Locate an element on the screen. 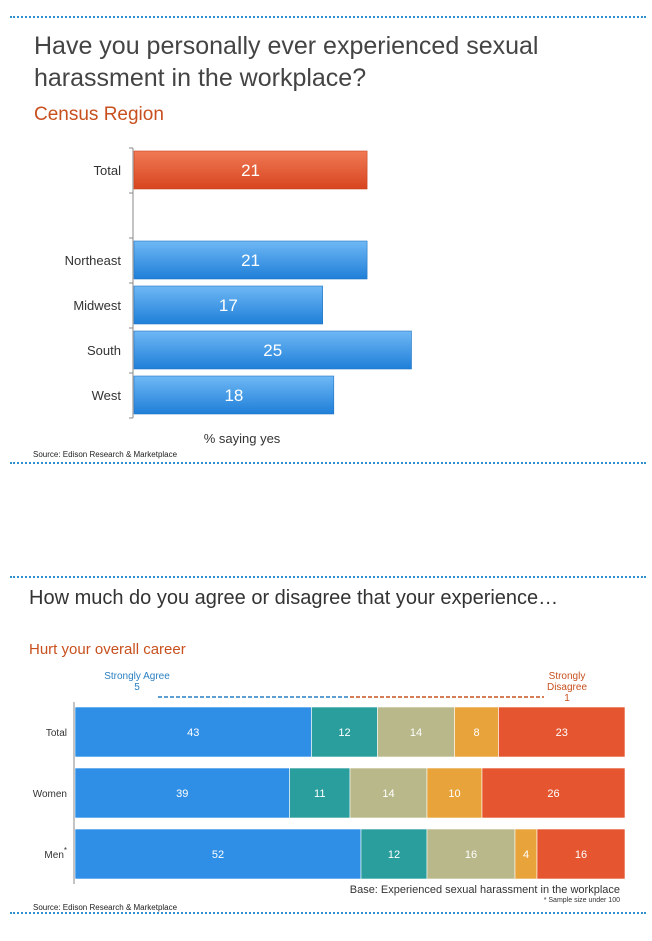 This screenshot has width=652, height=941. scale-disagree-value: 1 is located at coordinates (567, 698).